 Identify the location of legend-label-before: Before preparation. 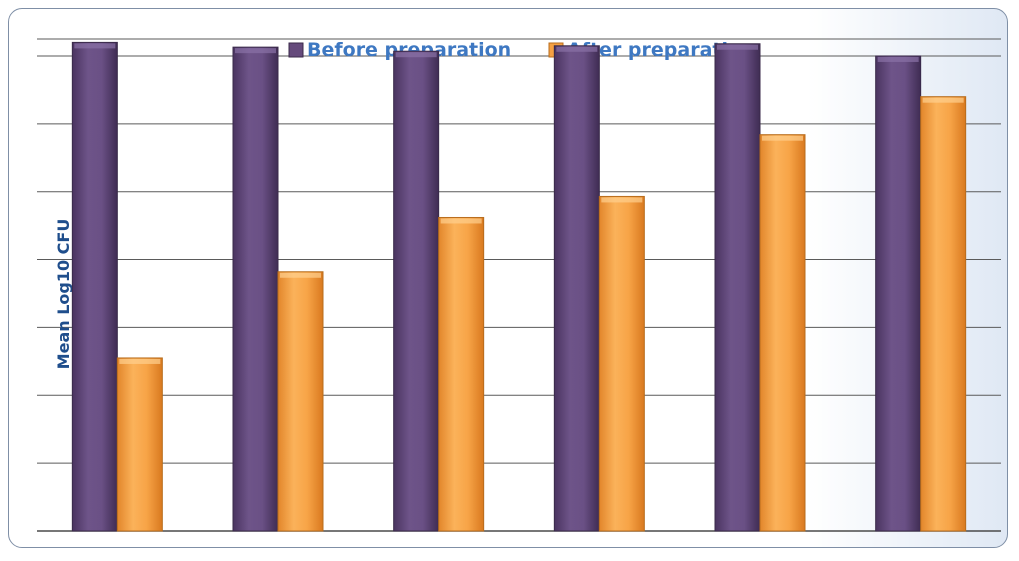
(409, 50).